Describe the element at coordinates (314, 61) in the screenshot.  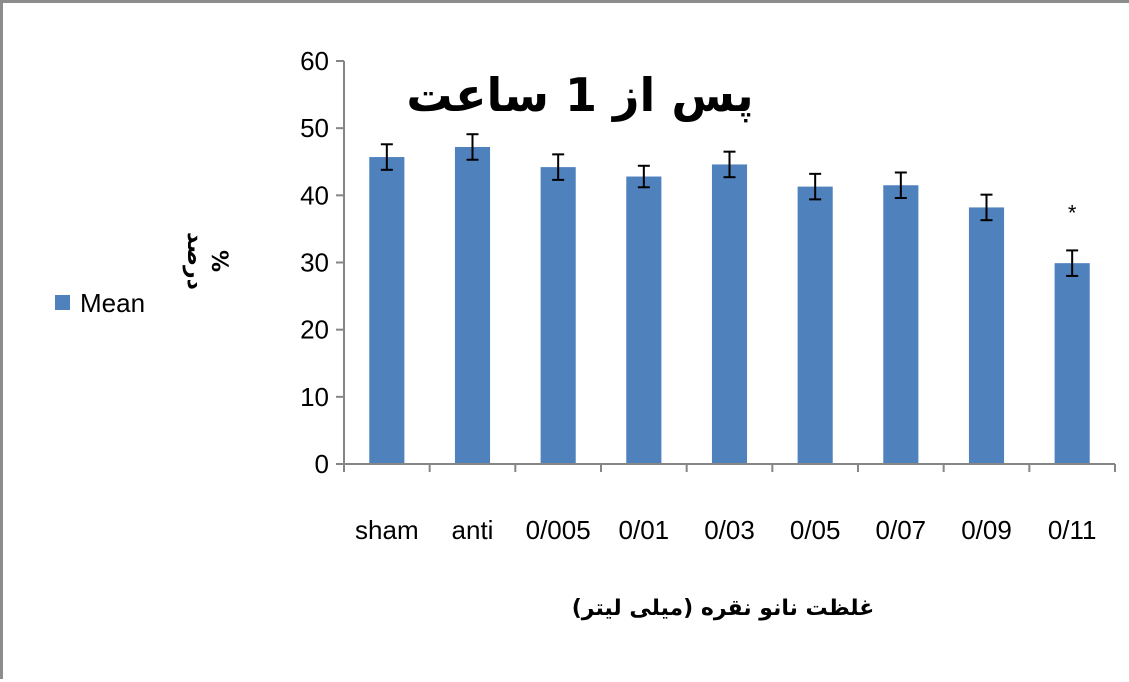
I see `y-tick-label: 60` at that location.